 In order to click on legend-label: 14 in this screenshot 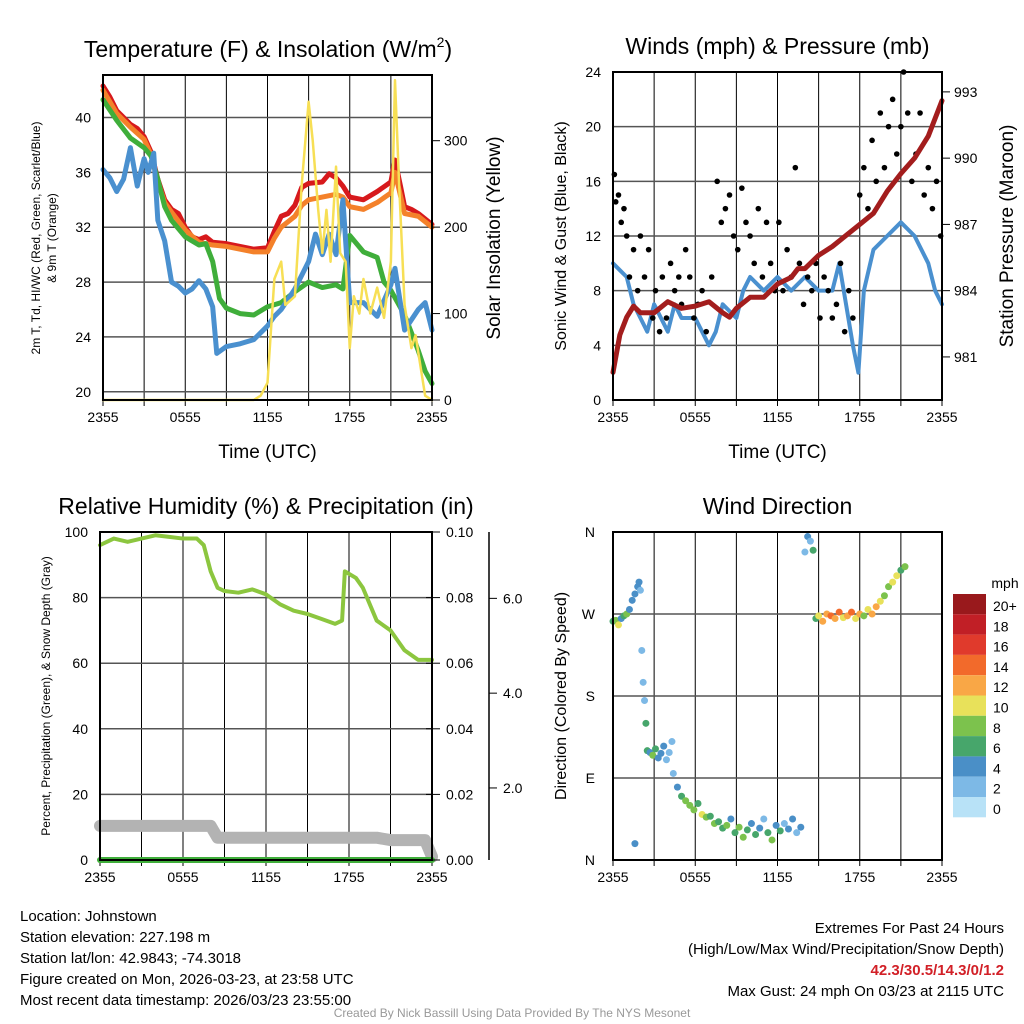, I will do `click(1001, 667)`.